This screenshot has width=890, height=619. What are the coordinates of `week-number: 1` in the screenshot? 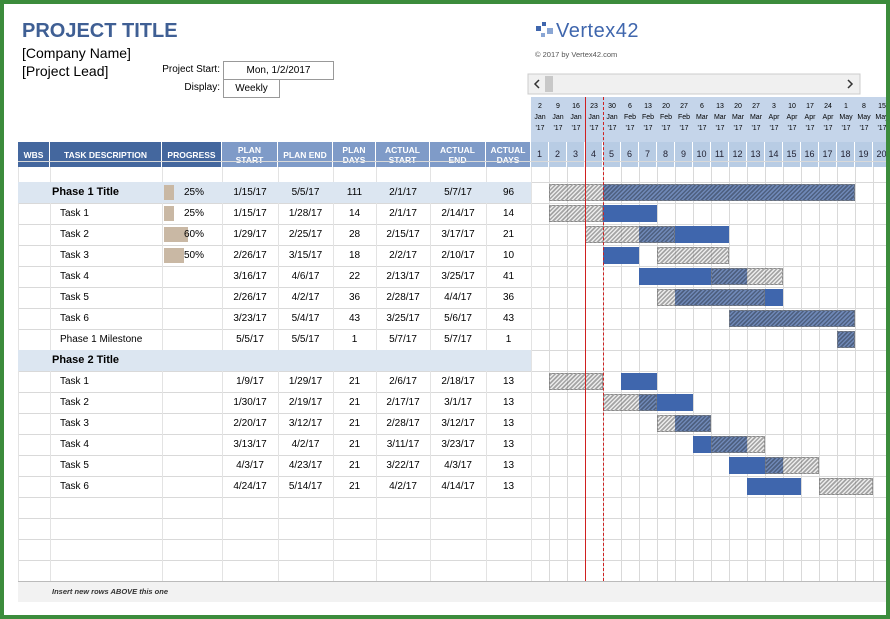 It's located at (540, 154).